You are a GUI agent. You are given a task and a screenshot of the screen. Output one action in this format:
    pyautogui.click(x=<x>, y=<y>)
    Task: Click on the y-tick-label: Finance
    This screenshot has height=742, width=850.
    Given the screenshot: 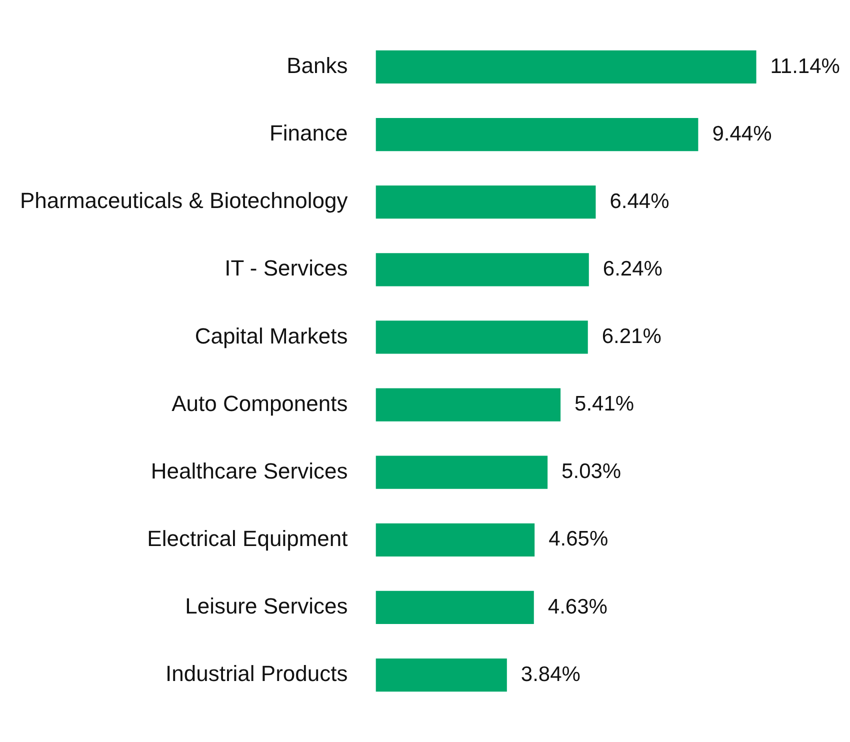 What is the action you would take?
    pyautogui.click(x=308, y=133)
    